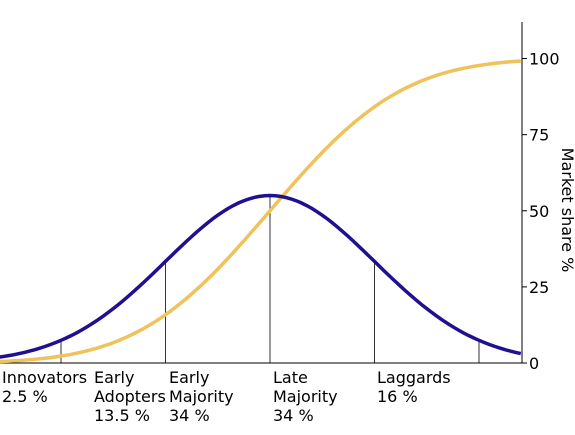 This screenshot has height=435, width=575. What do you see at coordinates (25, 396) in the screenshot?
I see `segment-share: 2.5 %` at bounding box center [25, 396].